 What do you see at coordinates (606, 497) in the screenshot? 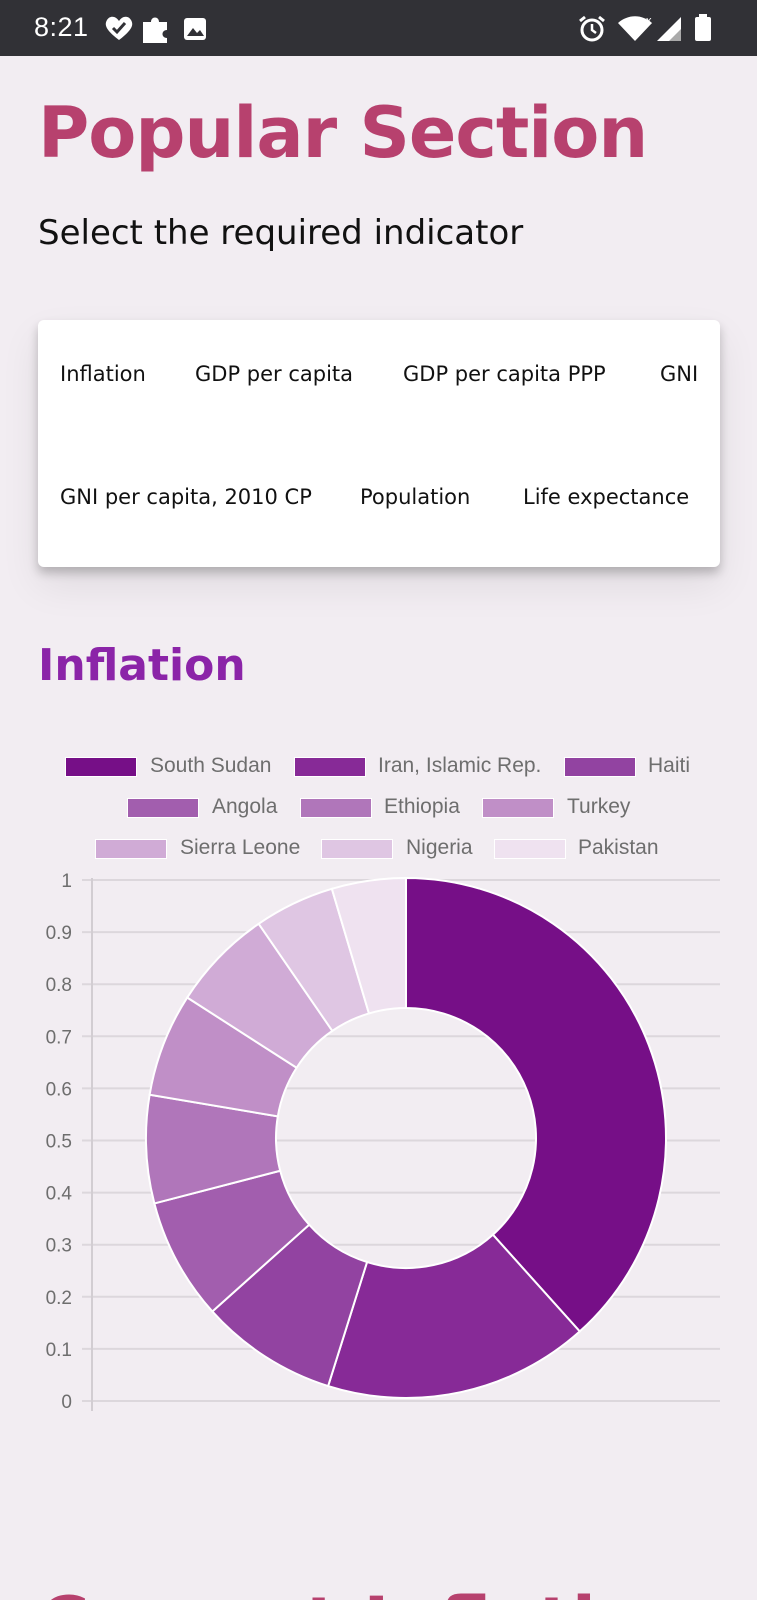
I see `indicator-life-expectance: Life expectance` at bounding box center [606, 497].